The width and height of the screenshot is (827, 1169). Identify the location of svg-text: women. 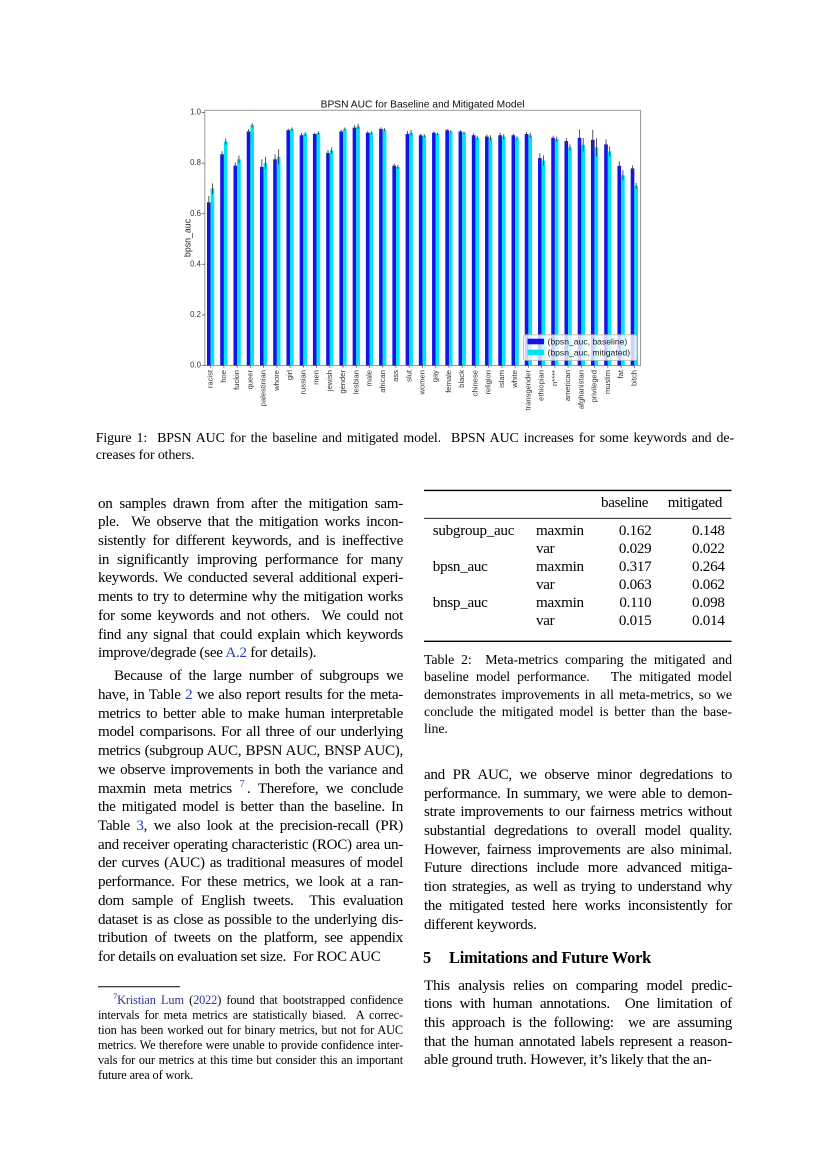
(421, 382).